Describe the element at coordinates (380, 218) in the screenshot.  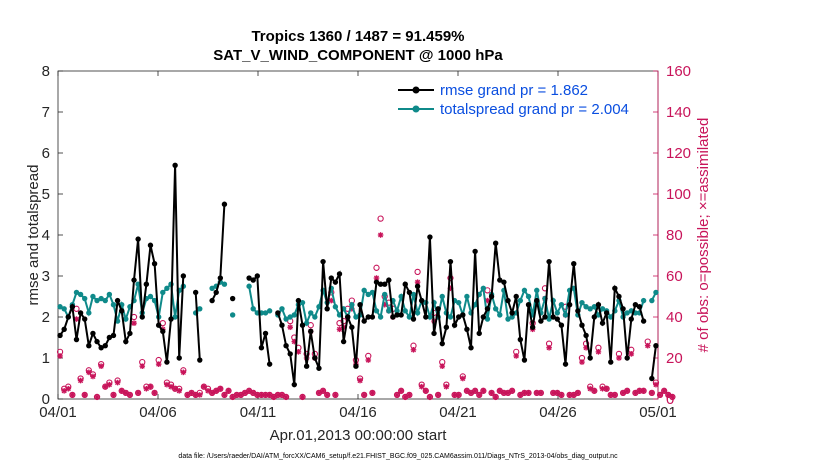
I see `obs-possible-point` at that location.